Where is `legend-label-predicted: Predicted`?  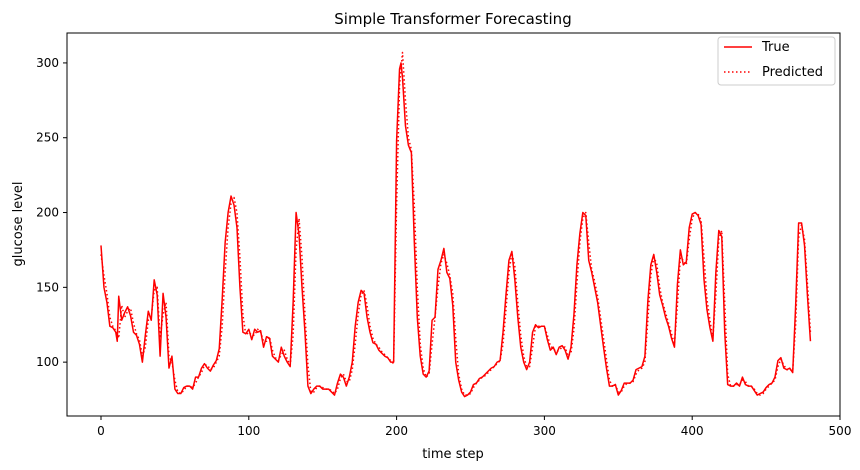
legend-label-predicted: Predicted is located at coordinates (792, 72).